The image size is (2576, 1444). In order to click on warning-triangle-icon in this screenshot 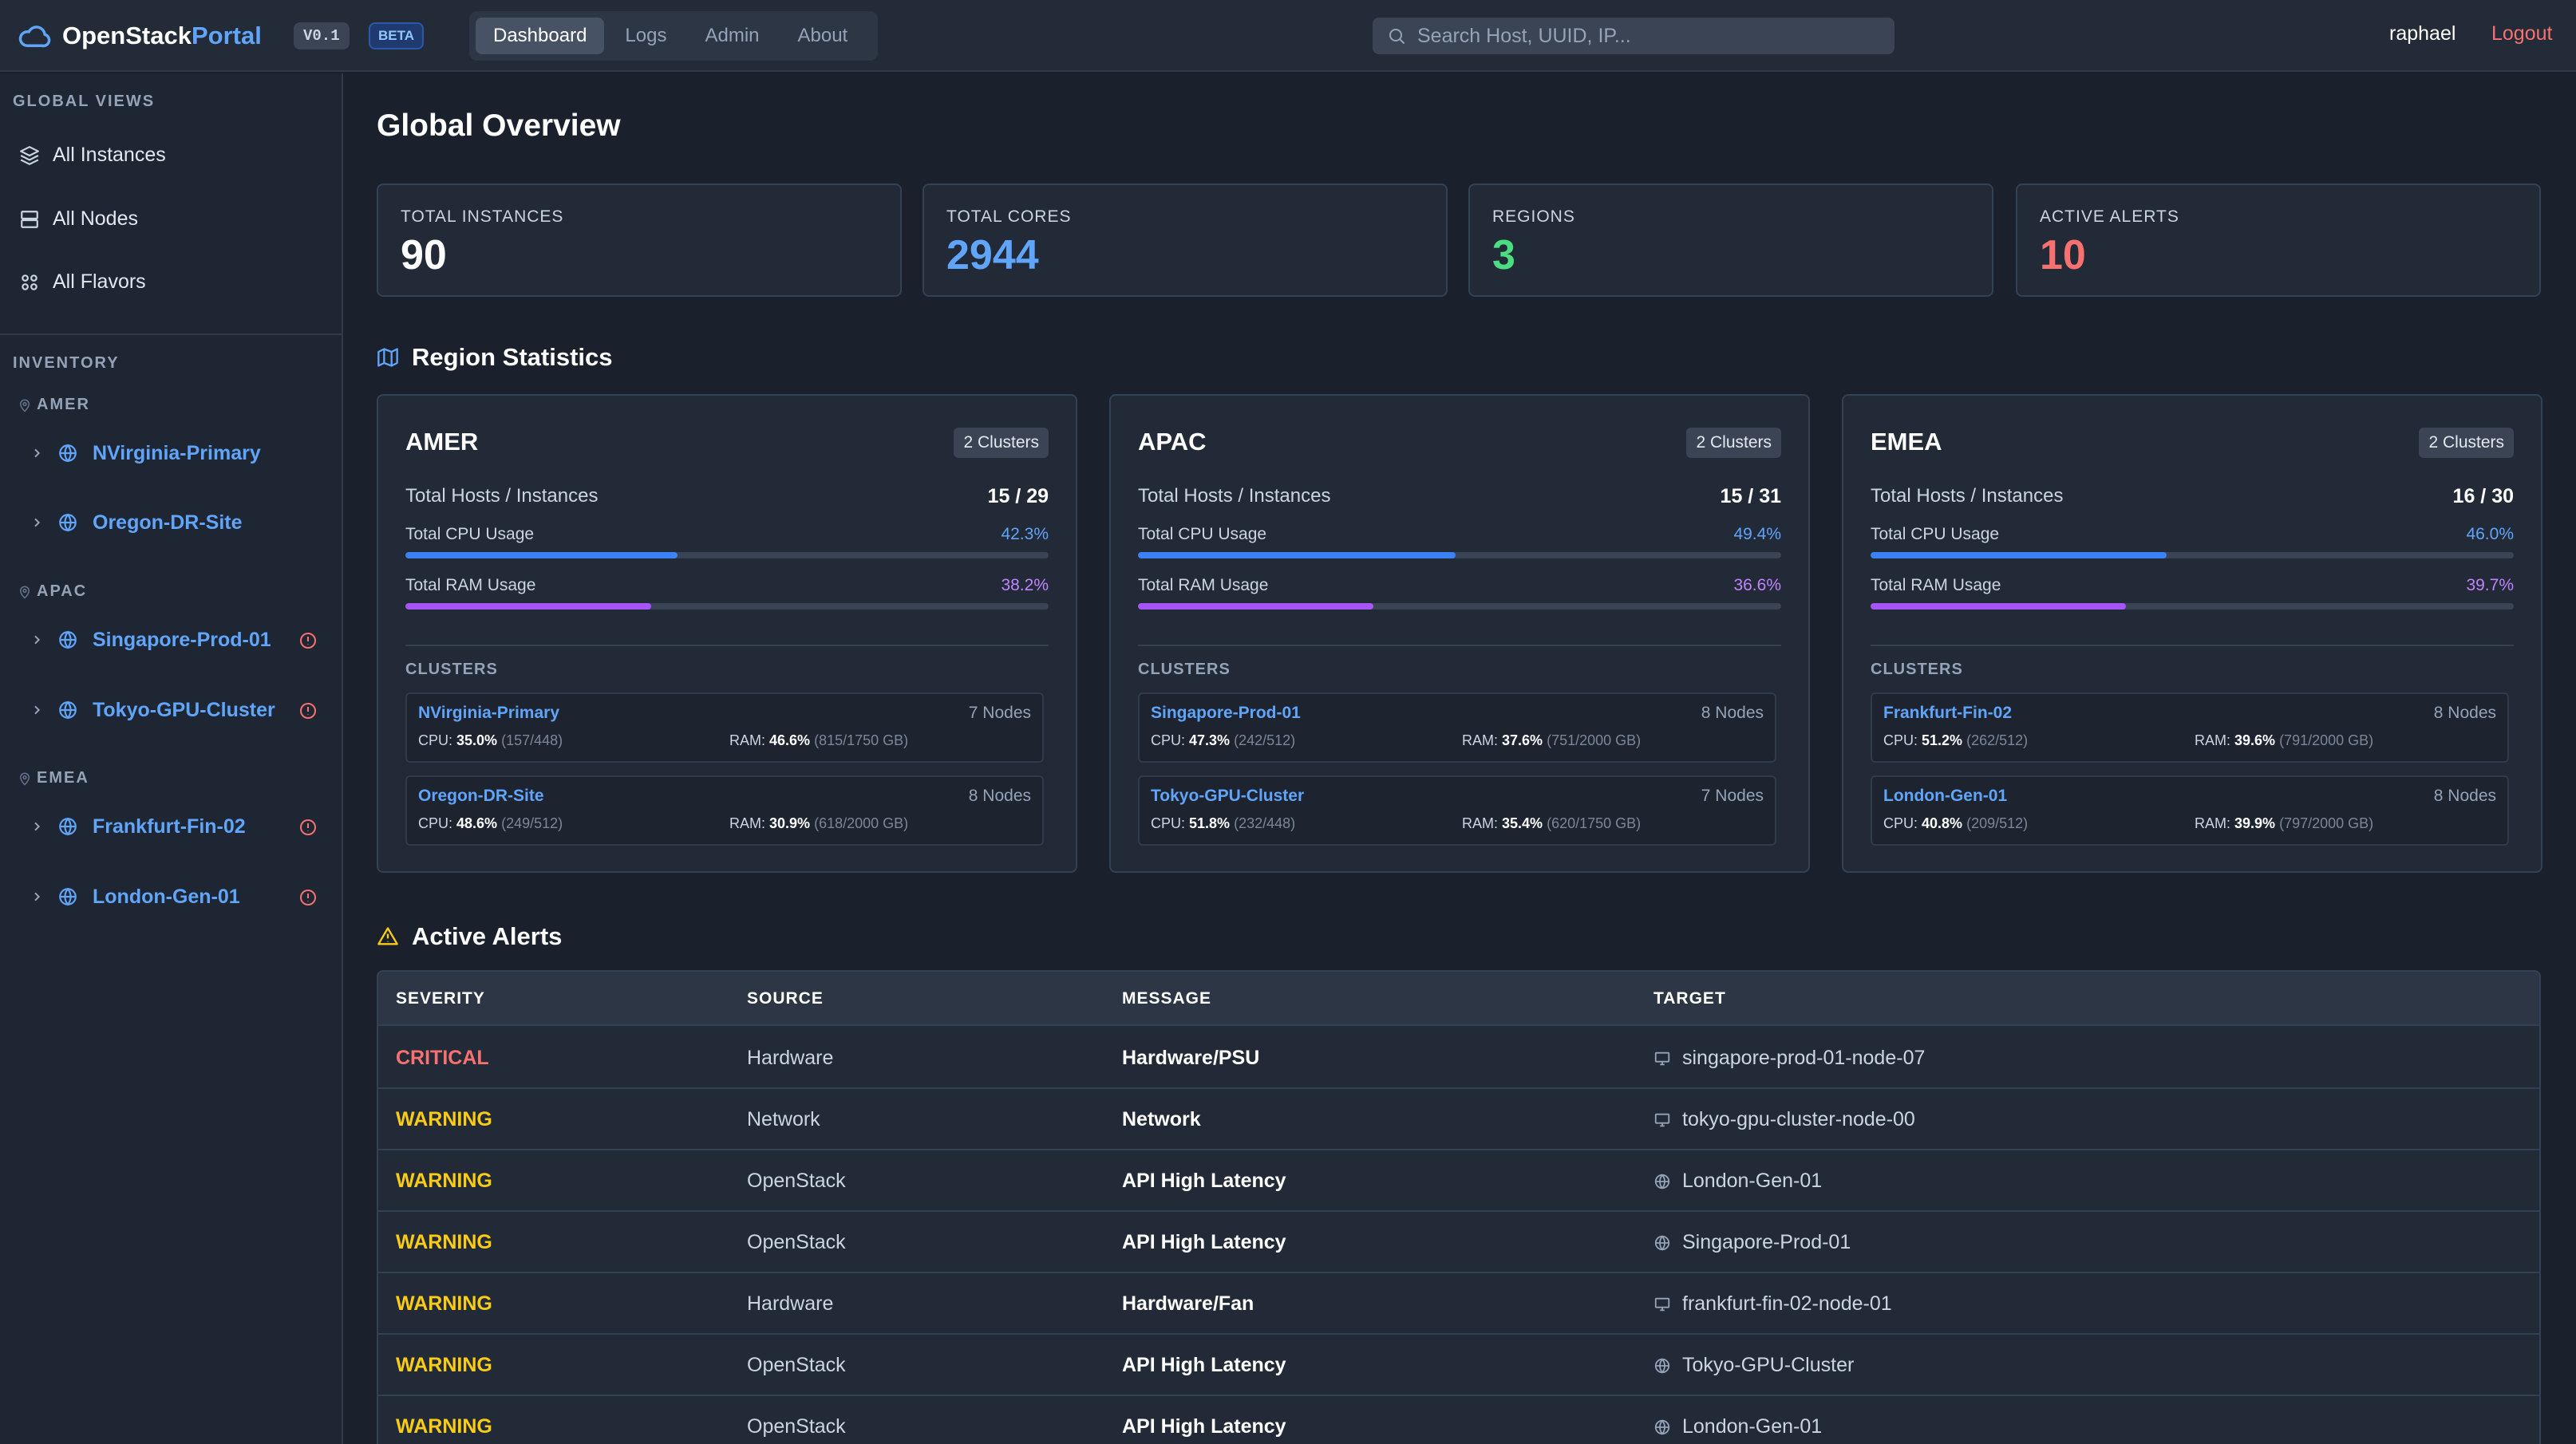, I will do `click(387, 936)`.